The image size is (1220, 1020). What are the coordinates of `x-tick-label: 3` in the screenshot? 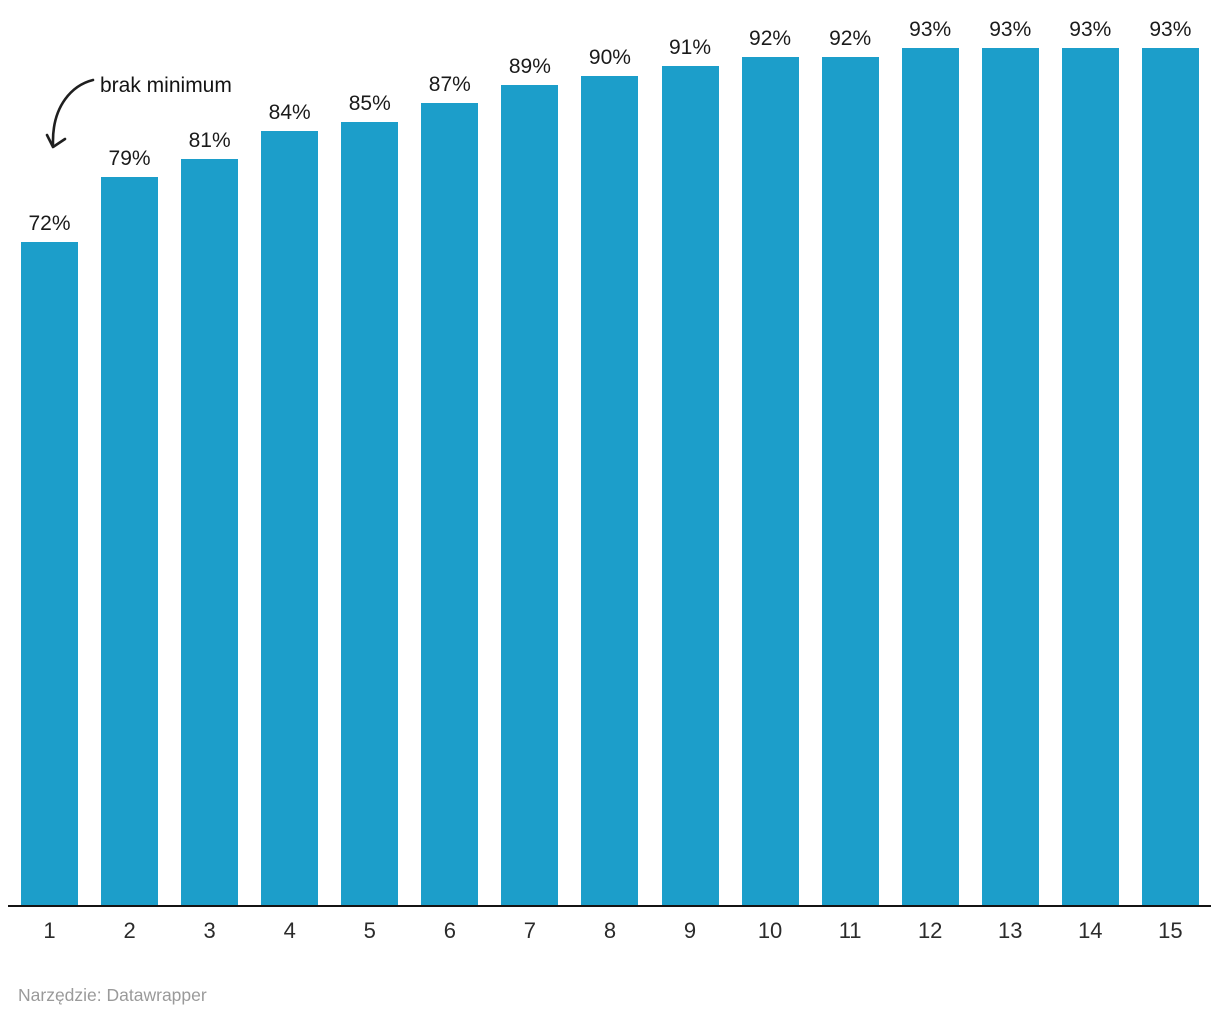 It's located at (209, 930).